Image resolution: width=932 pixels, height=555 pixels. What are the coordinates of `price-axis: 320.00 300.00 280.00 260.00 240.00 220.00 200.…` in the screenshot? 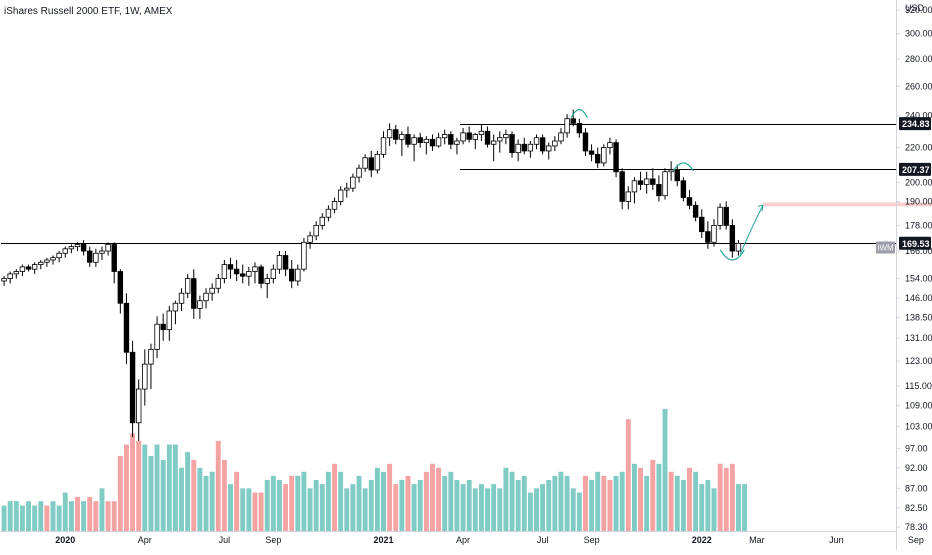 It's located at (914, 268).